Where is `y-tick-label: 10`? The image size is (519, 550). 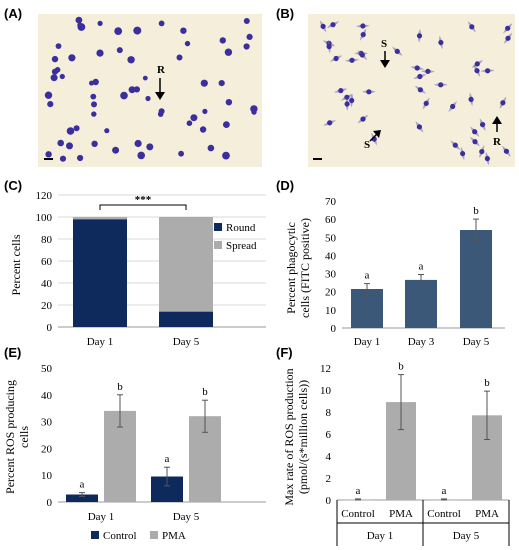
y-tick-label: 10 is located at coordinates (47, 476).